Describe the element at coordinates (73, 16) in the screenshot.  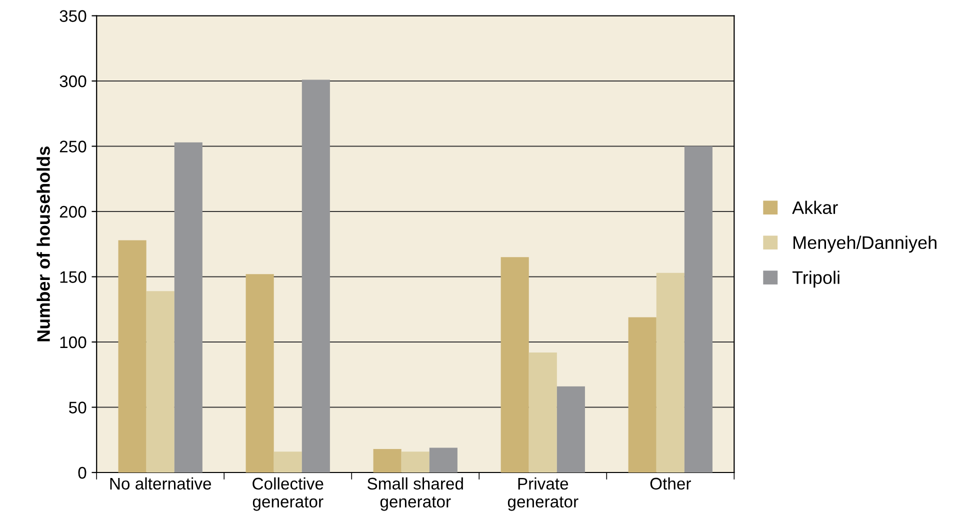
I see `y-tick-label: 350` at that location.